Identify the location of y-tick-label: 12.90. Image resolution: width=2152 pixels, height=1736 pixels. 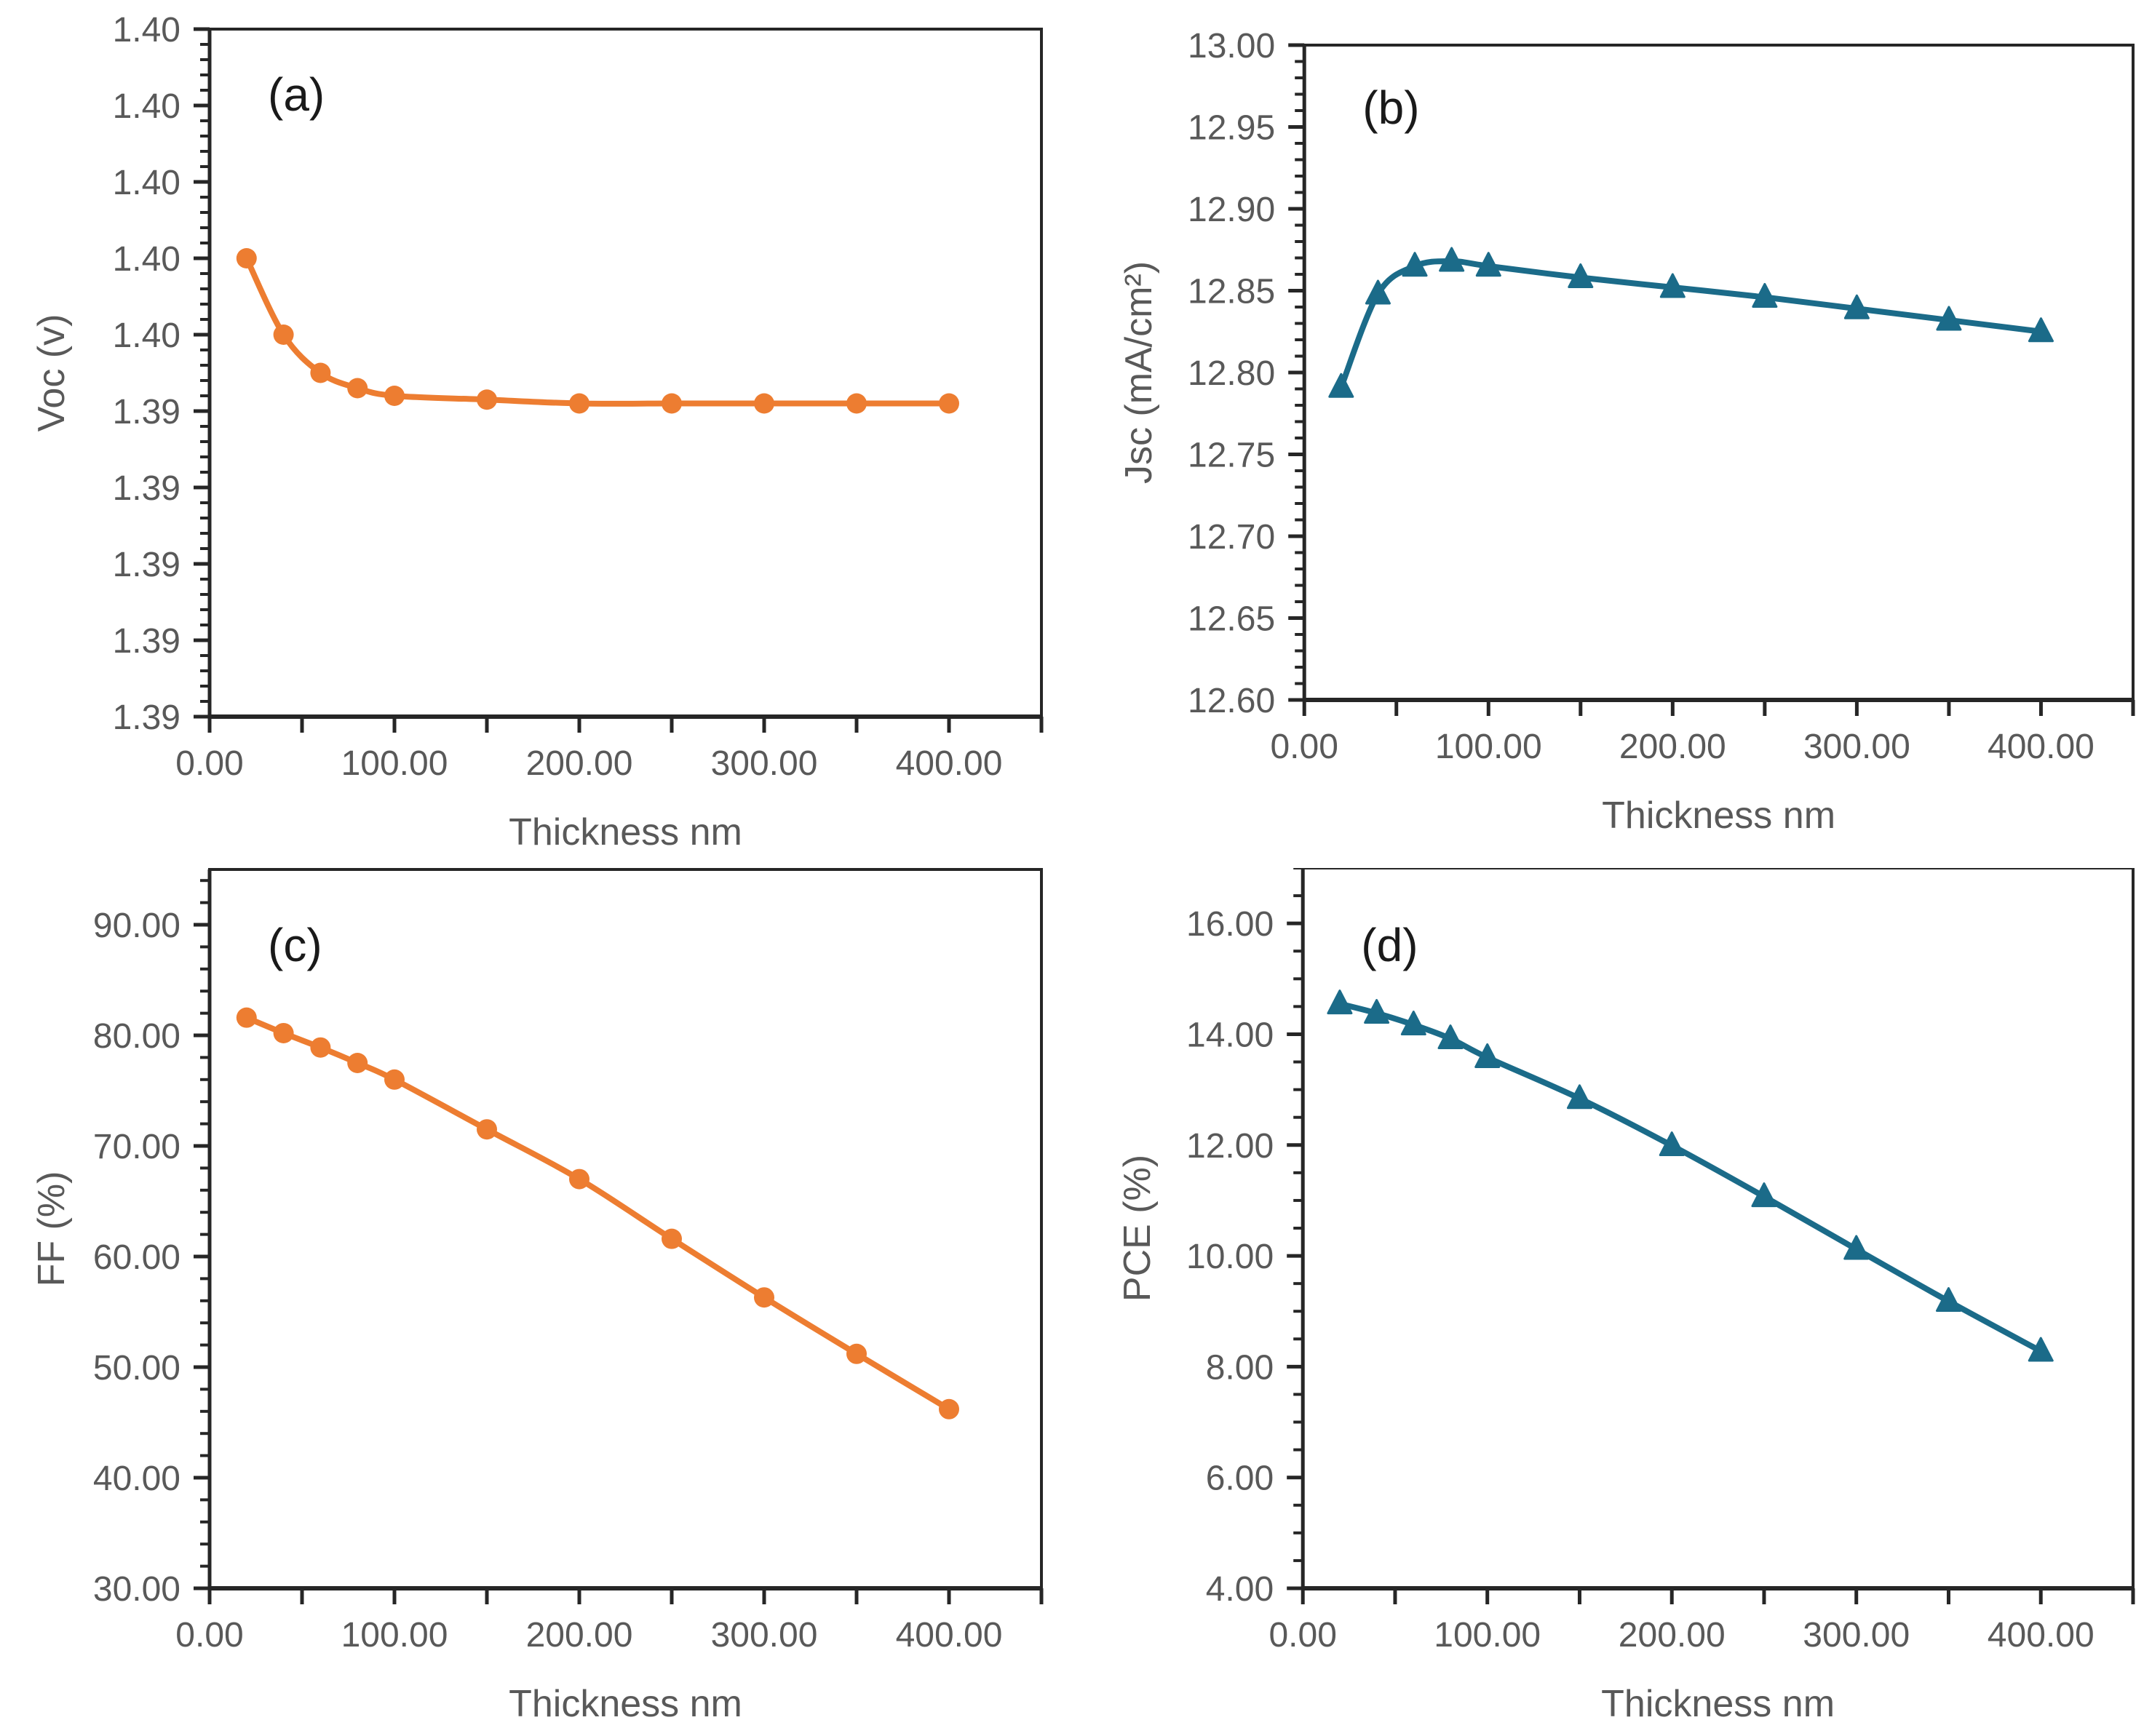
(1231, 210).